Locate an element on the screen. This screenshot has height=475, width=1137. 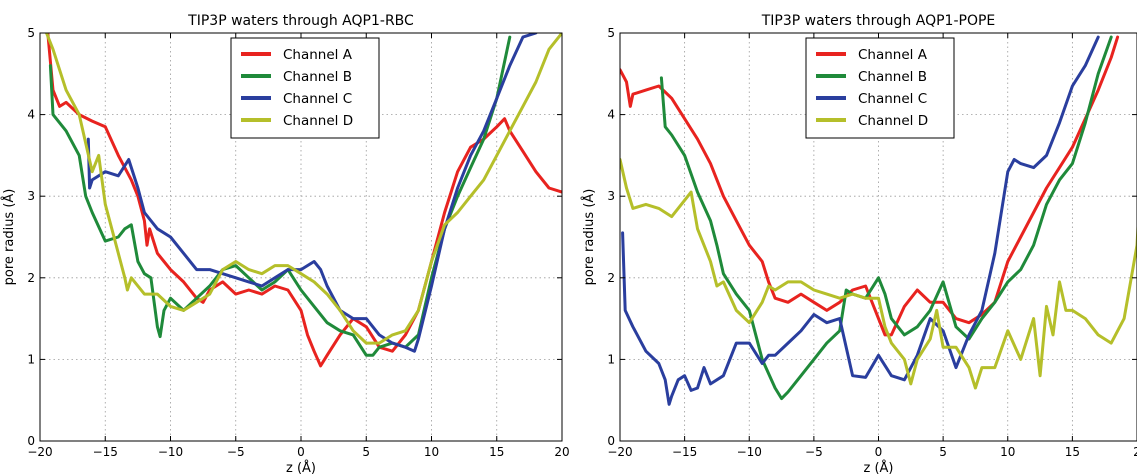
x-tick-label: 2 is located at coordinates (1135, 452).